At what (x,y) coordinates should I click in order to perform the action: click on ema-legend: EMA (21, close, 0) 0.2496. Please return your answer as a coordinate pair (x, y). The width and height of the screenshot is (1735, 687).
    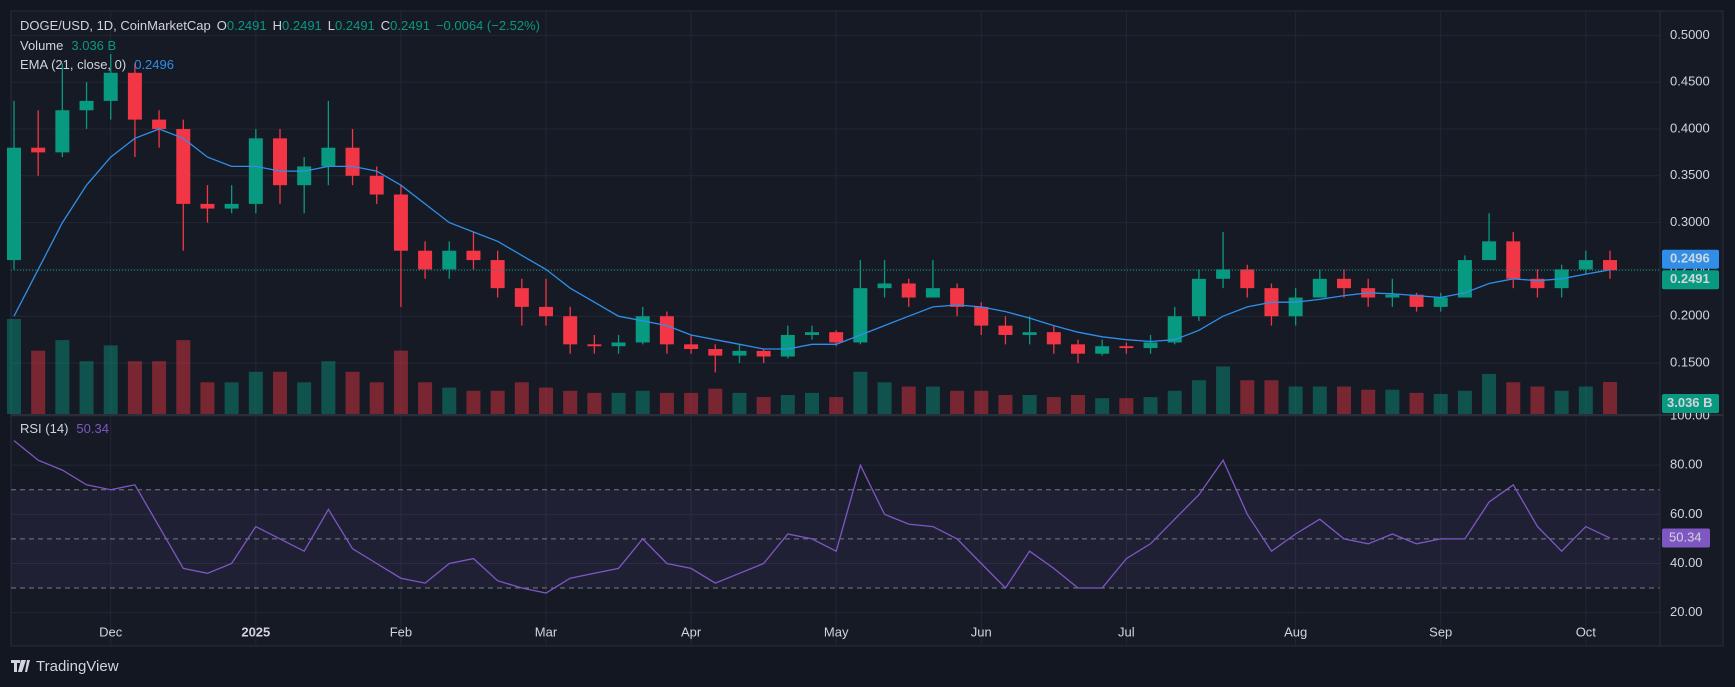
    Looking at the image, I should click on (97, 64).